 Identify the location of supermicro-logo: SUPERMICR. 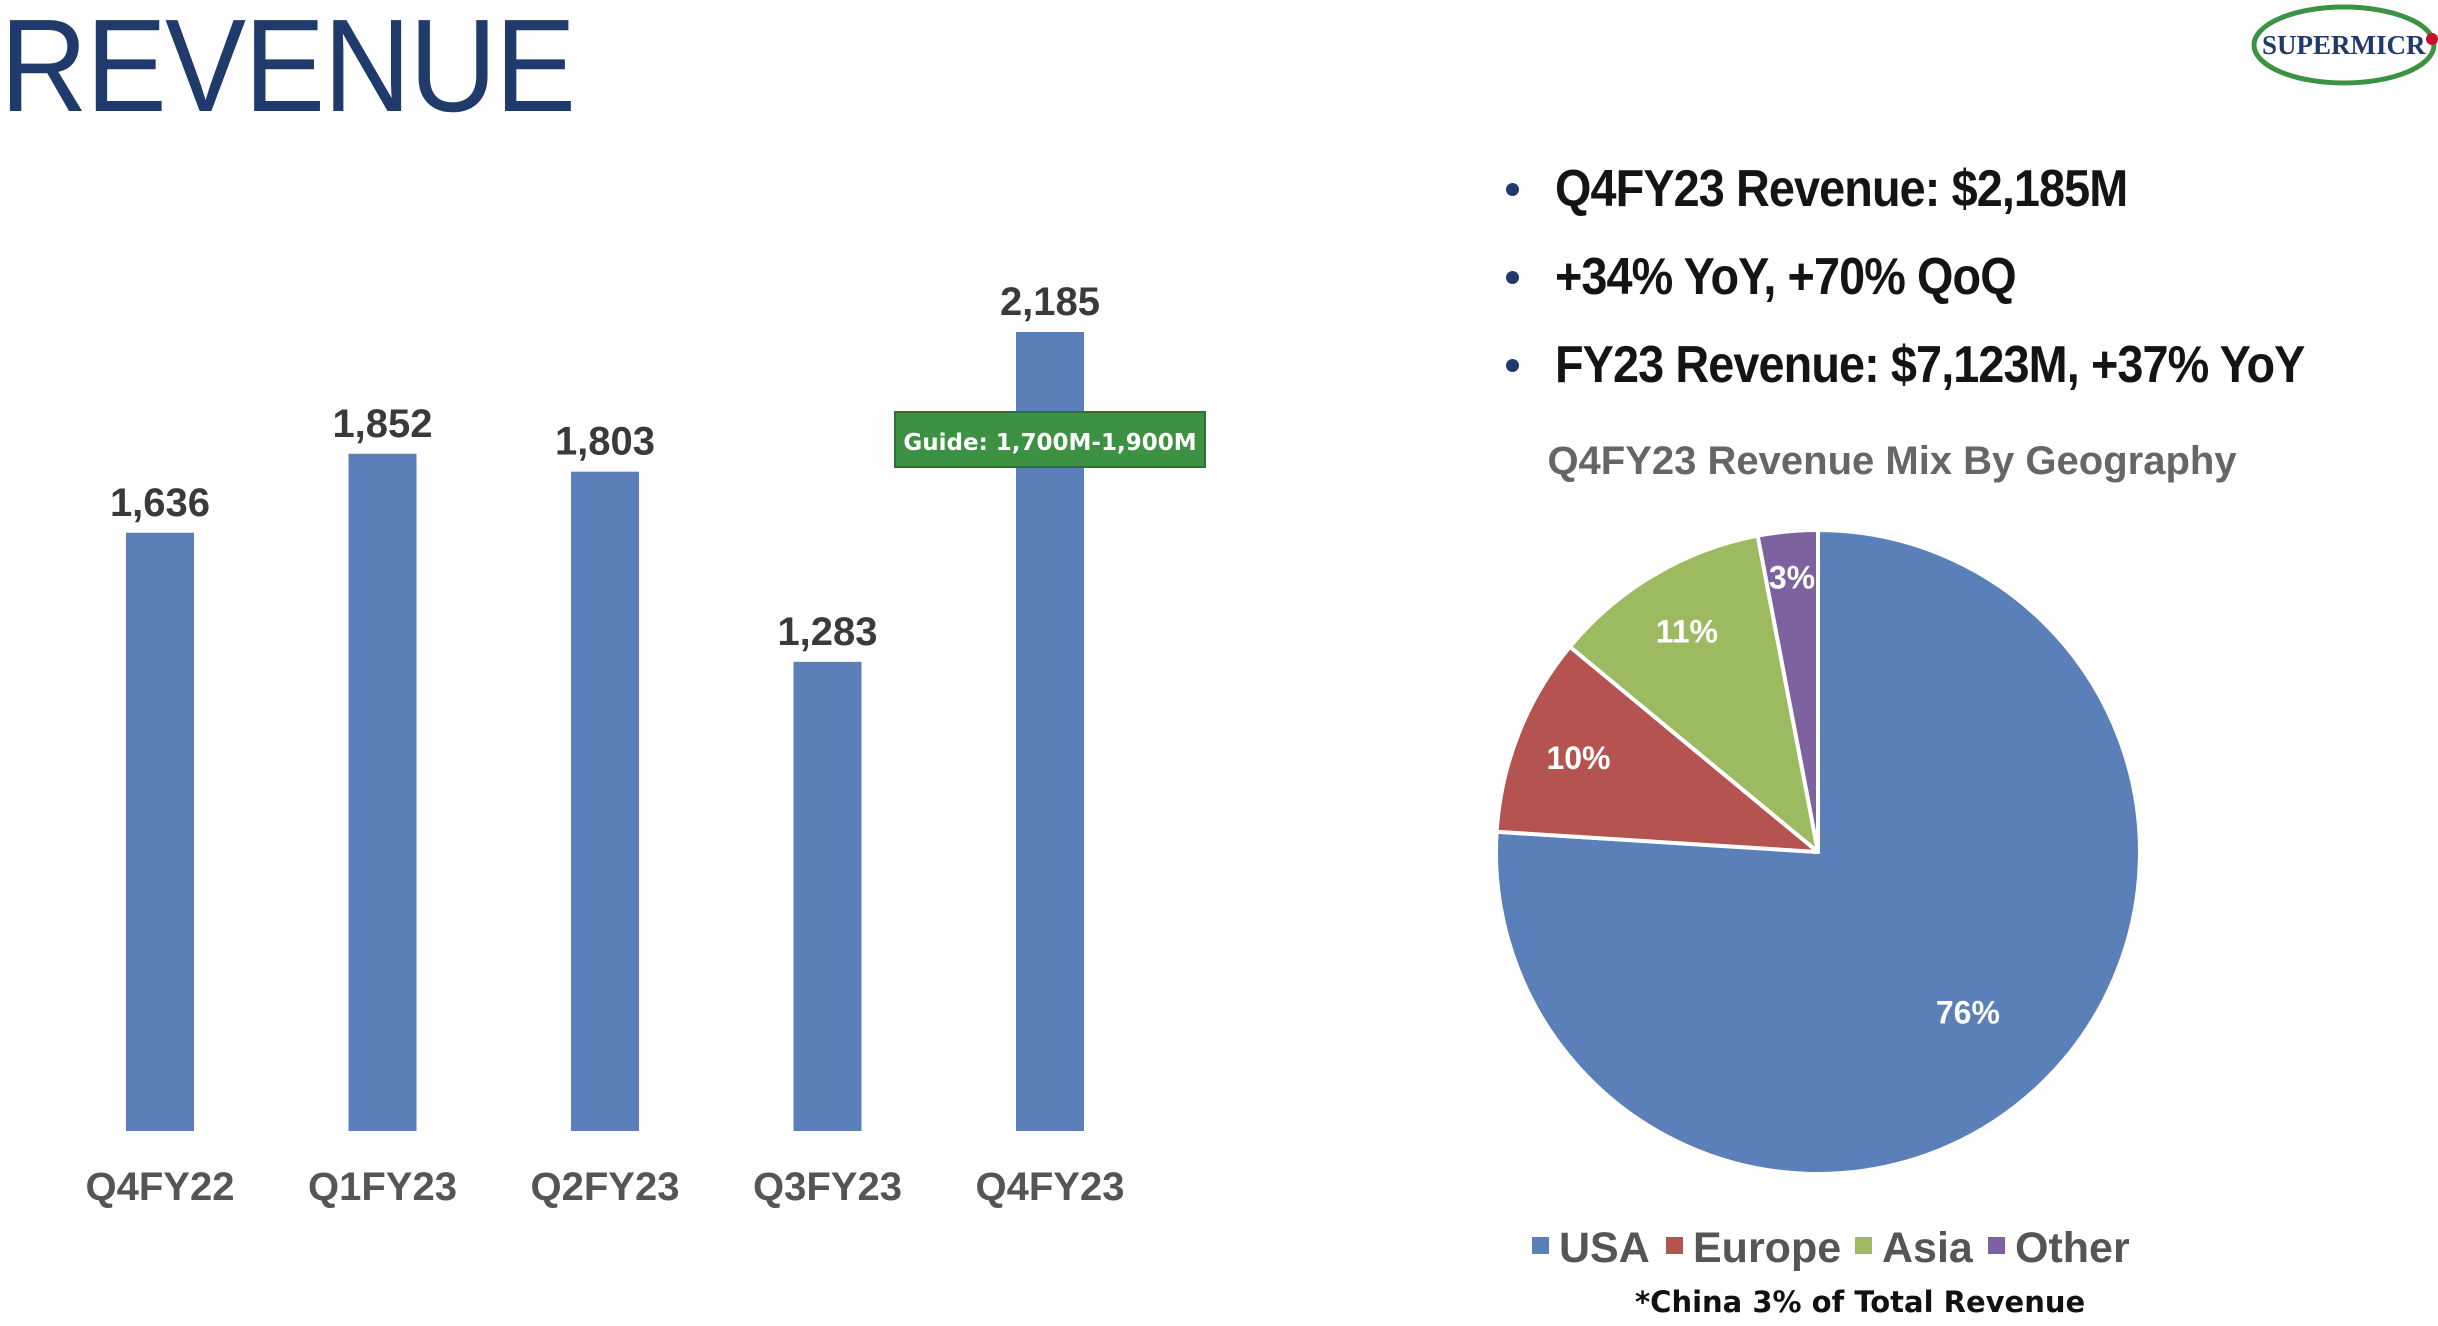
(2344, 45).